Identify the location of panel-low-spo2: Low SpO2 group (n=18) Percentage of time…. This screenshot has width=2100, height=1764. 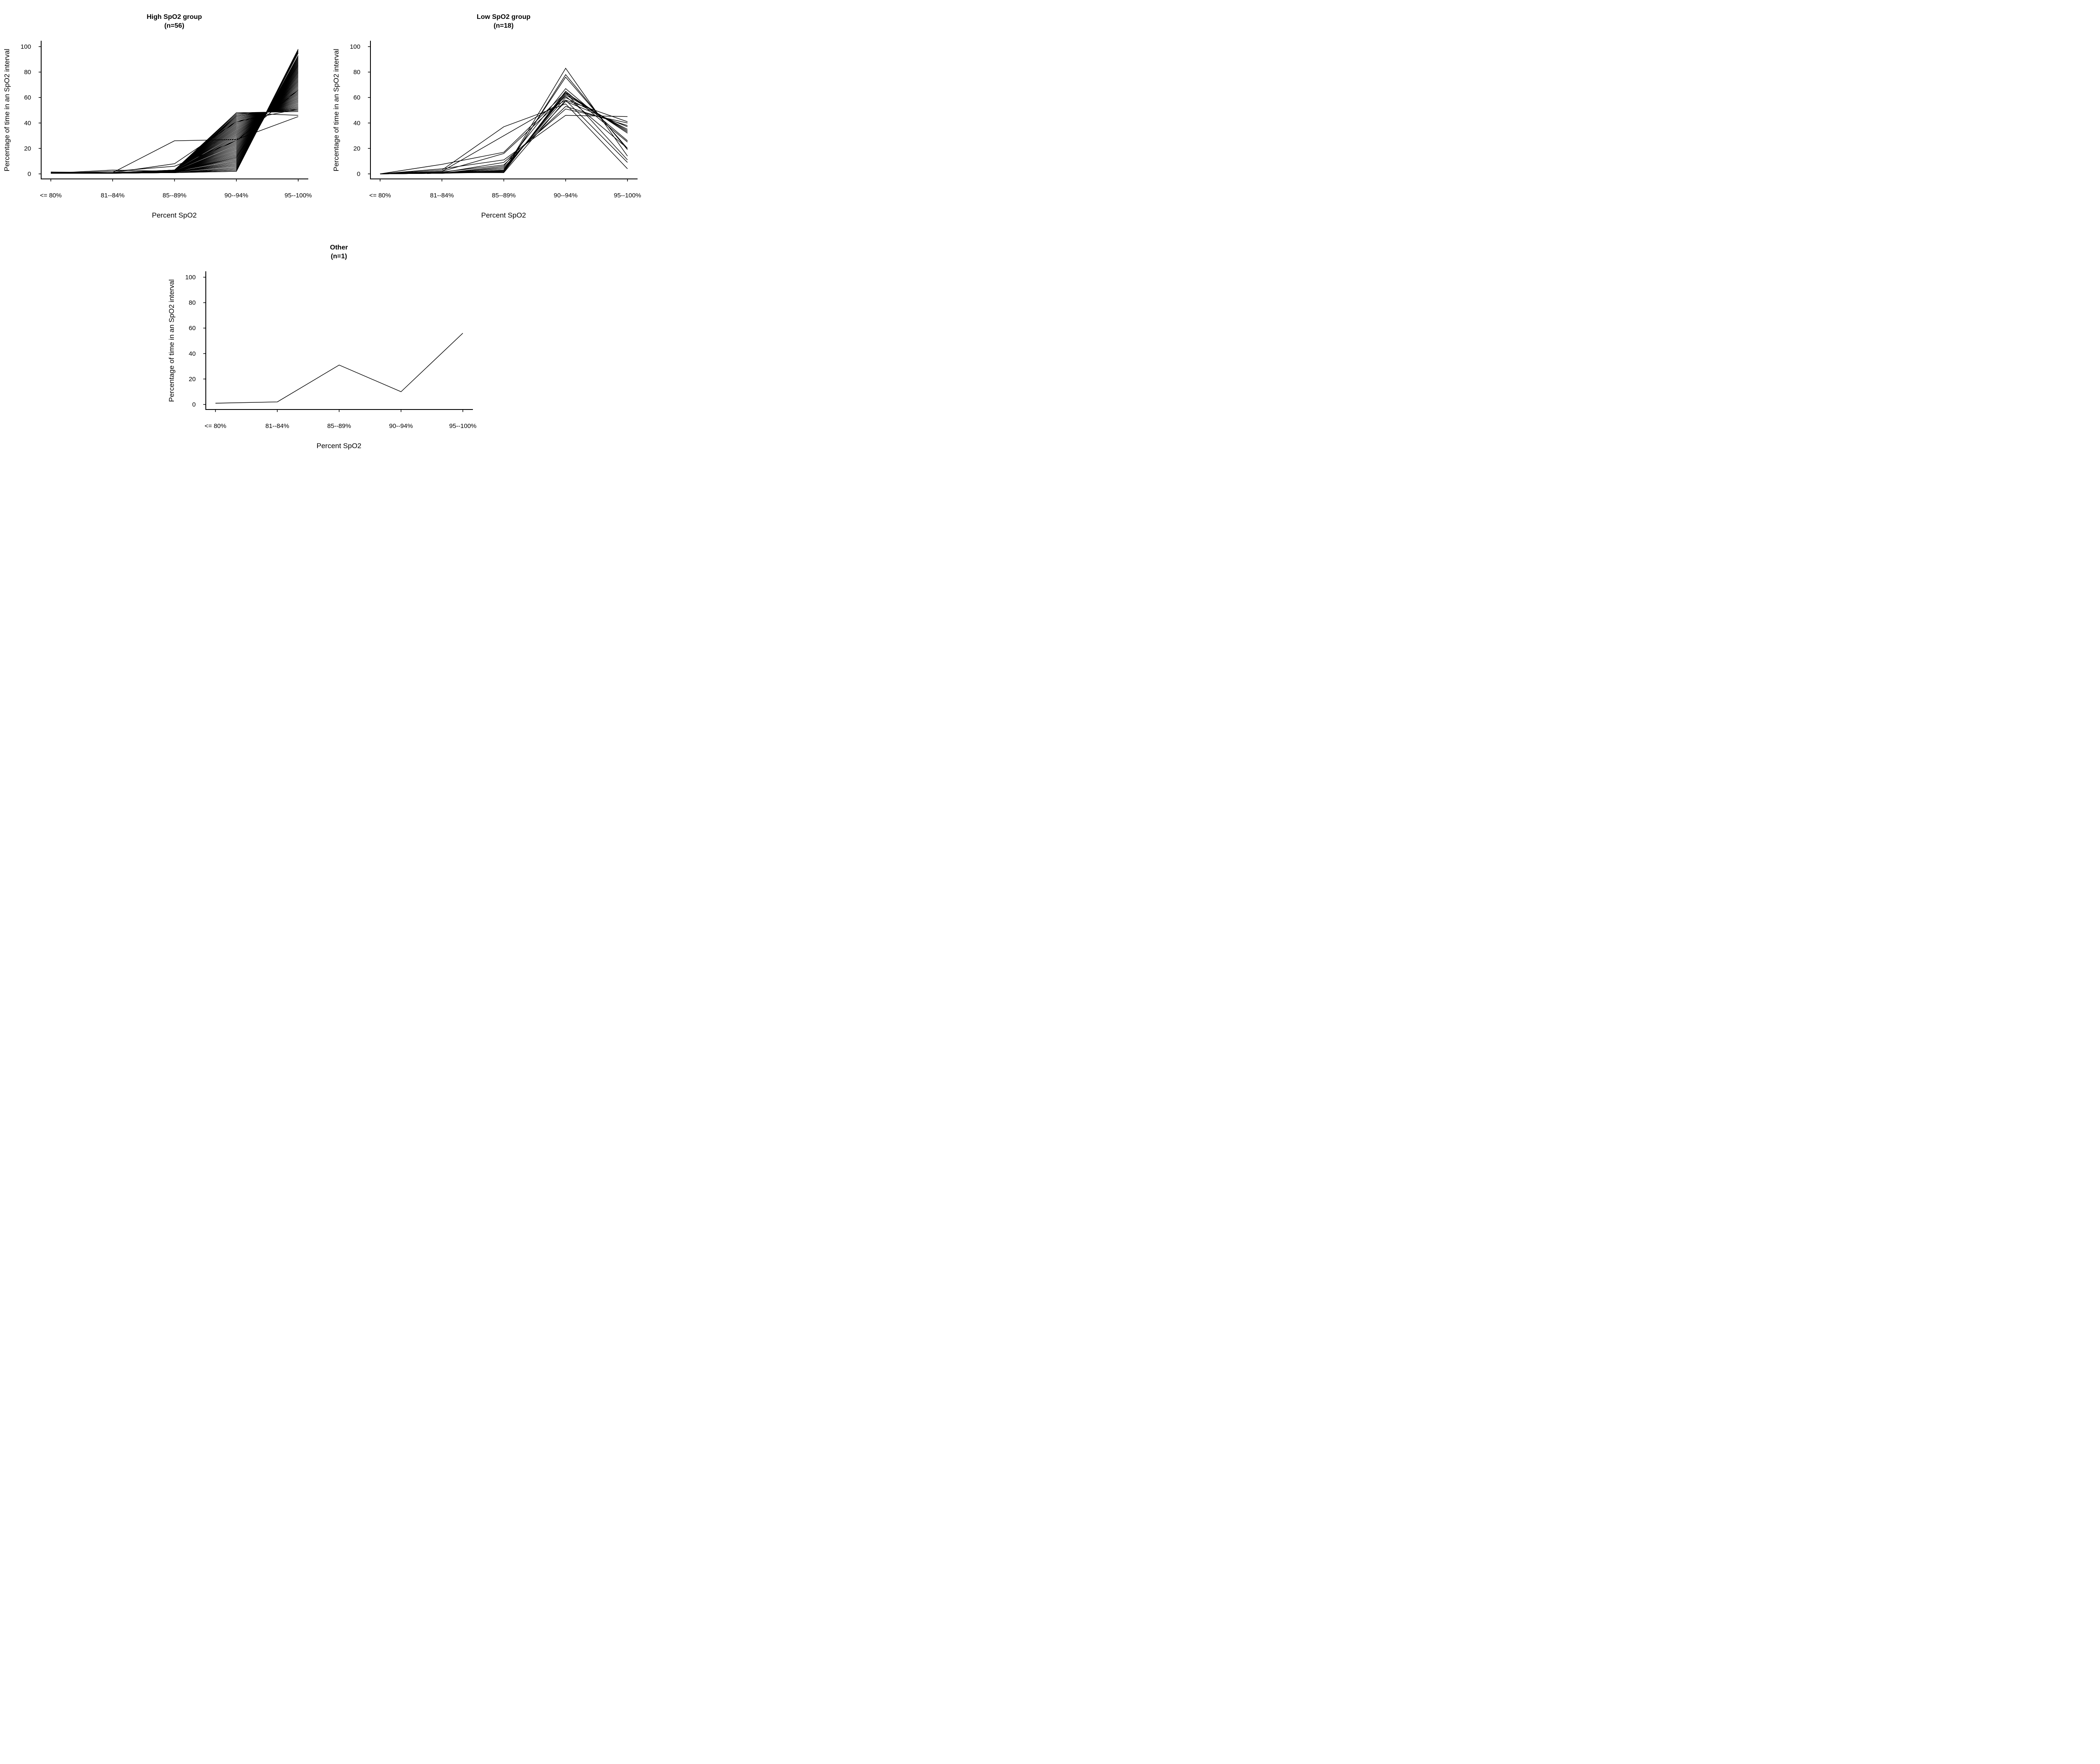
(486, 116).